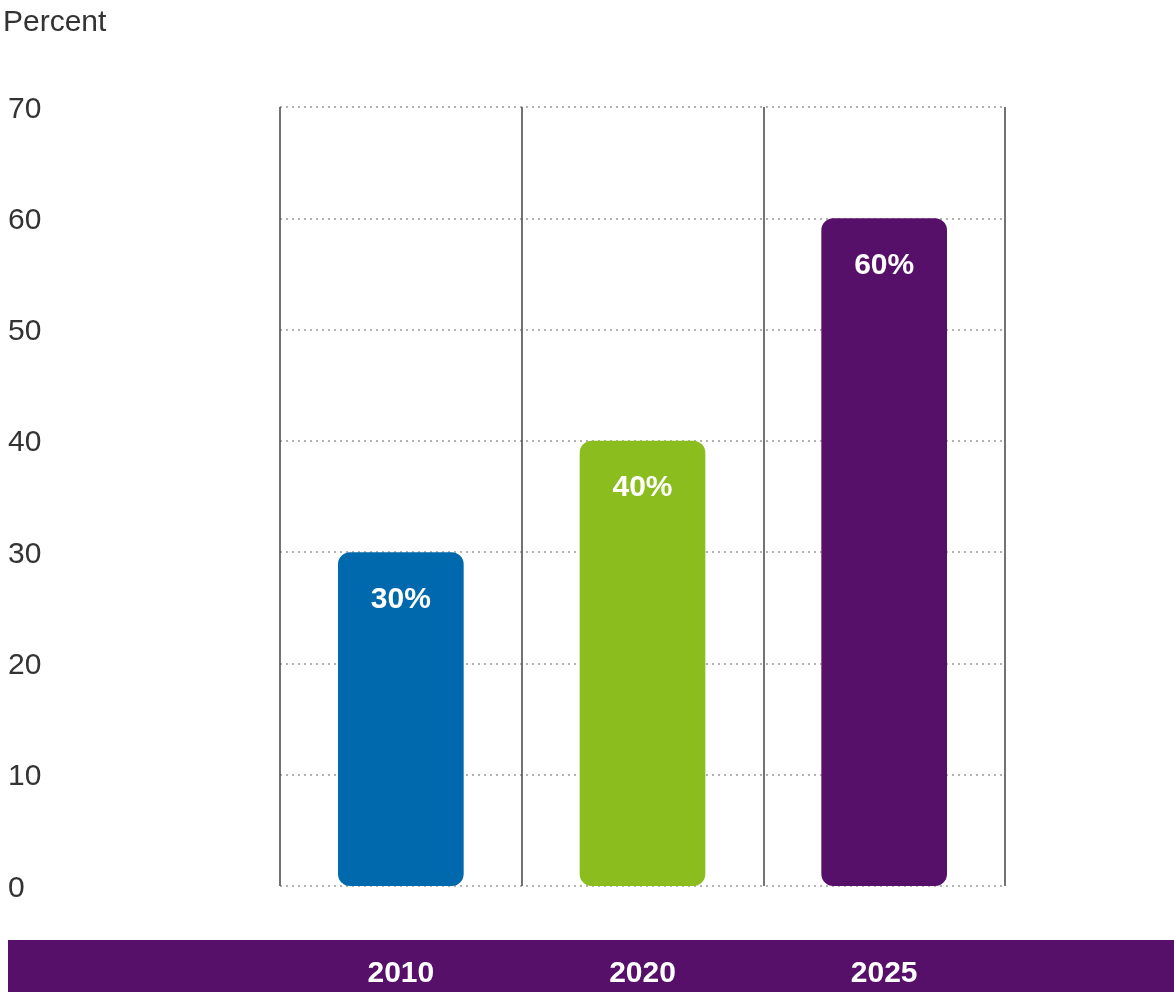 This screenshot has height=992, width=1174. Describe the element at coordinates (884, 971) in the screenshot. I see `x-tick-label: 2025` at that location.